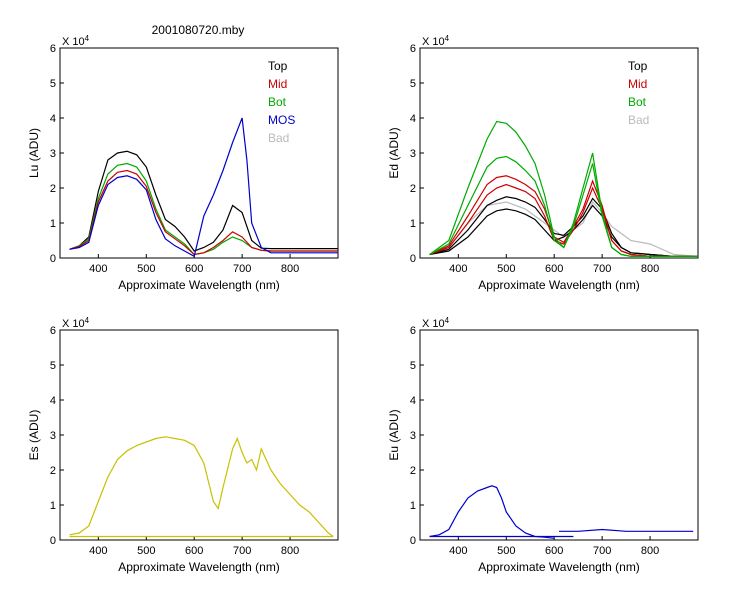  What do you see at coordinates (394, 434) in the screenshot?
I see `y-axis-label: Eu (ADU)` at bounding box center [394, 434].